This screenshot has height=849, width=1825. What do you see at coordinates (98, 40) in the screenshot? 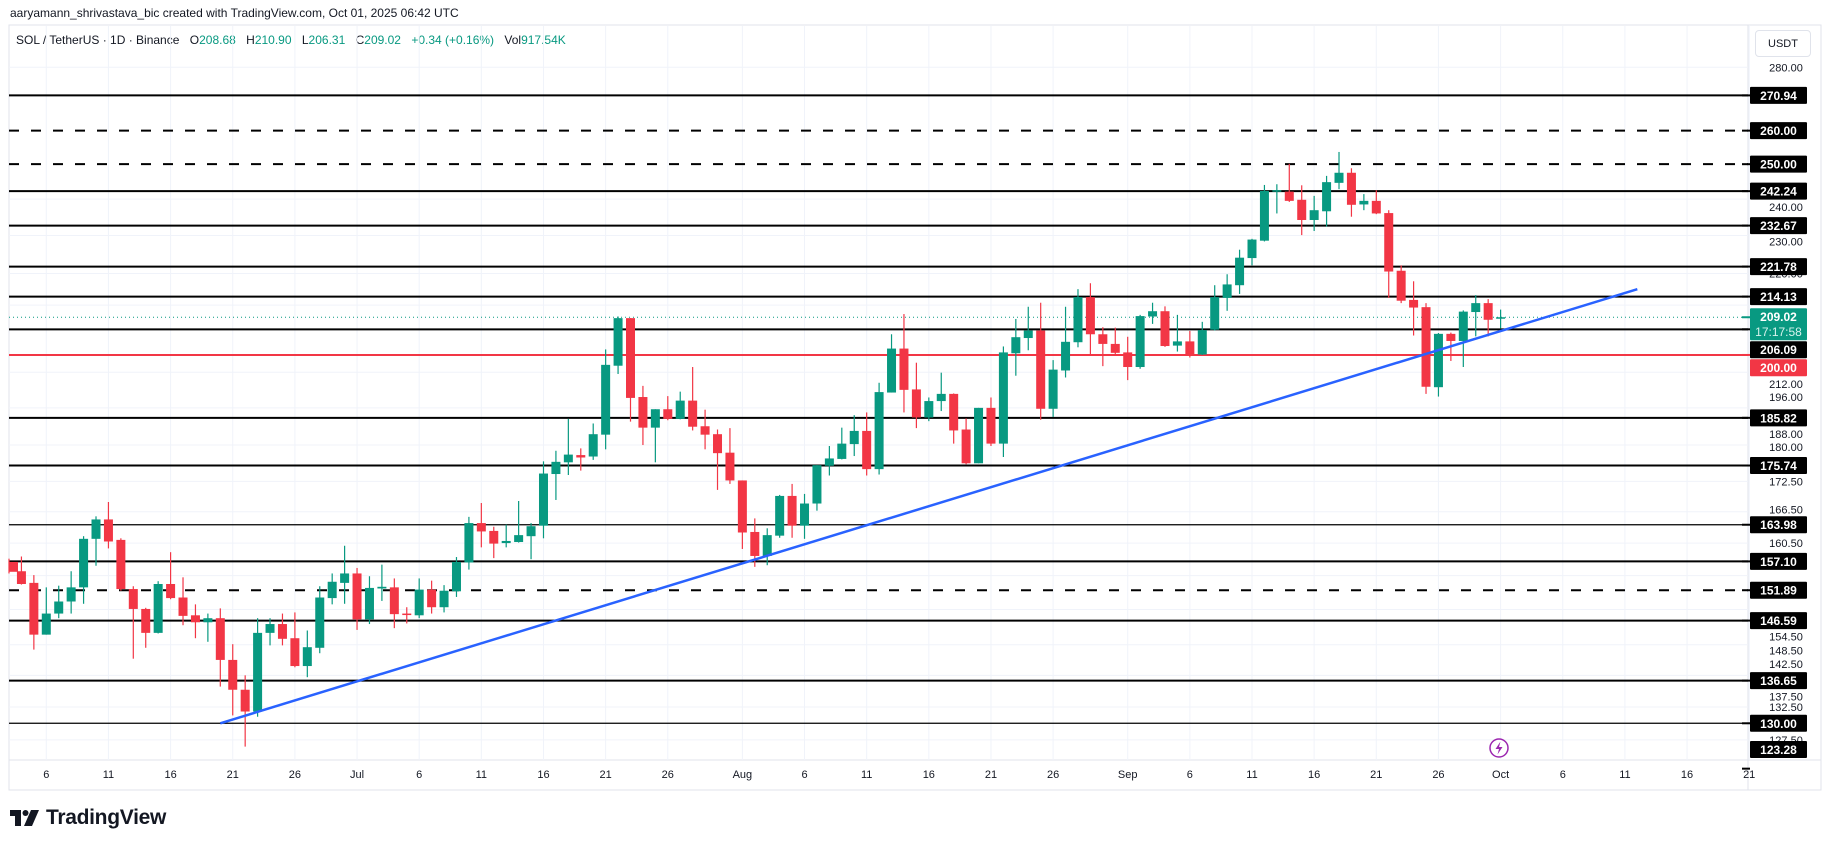
I see `symbol-name: SOL / TetherUS · 1D · Binance` at bounding box center [98, 40].